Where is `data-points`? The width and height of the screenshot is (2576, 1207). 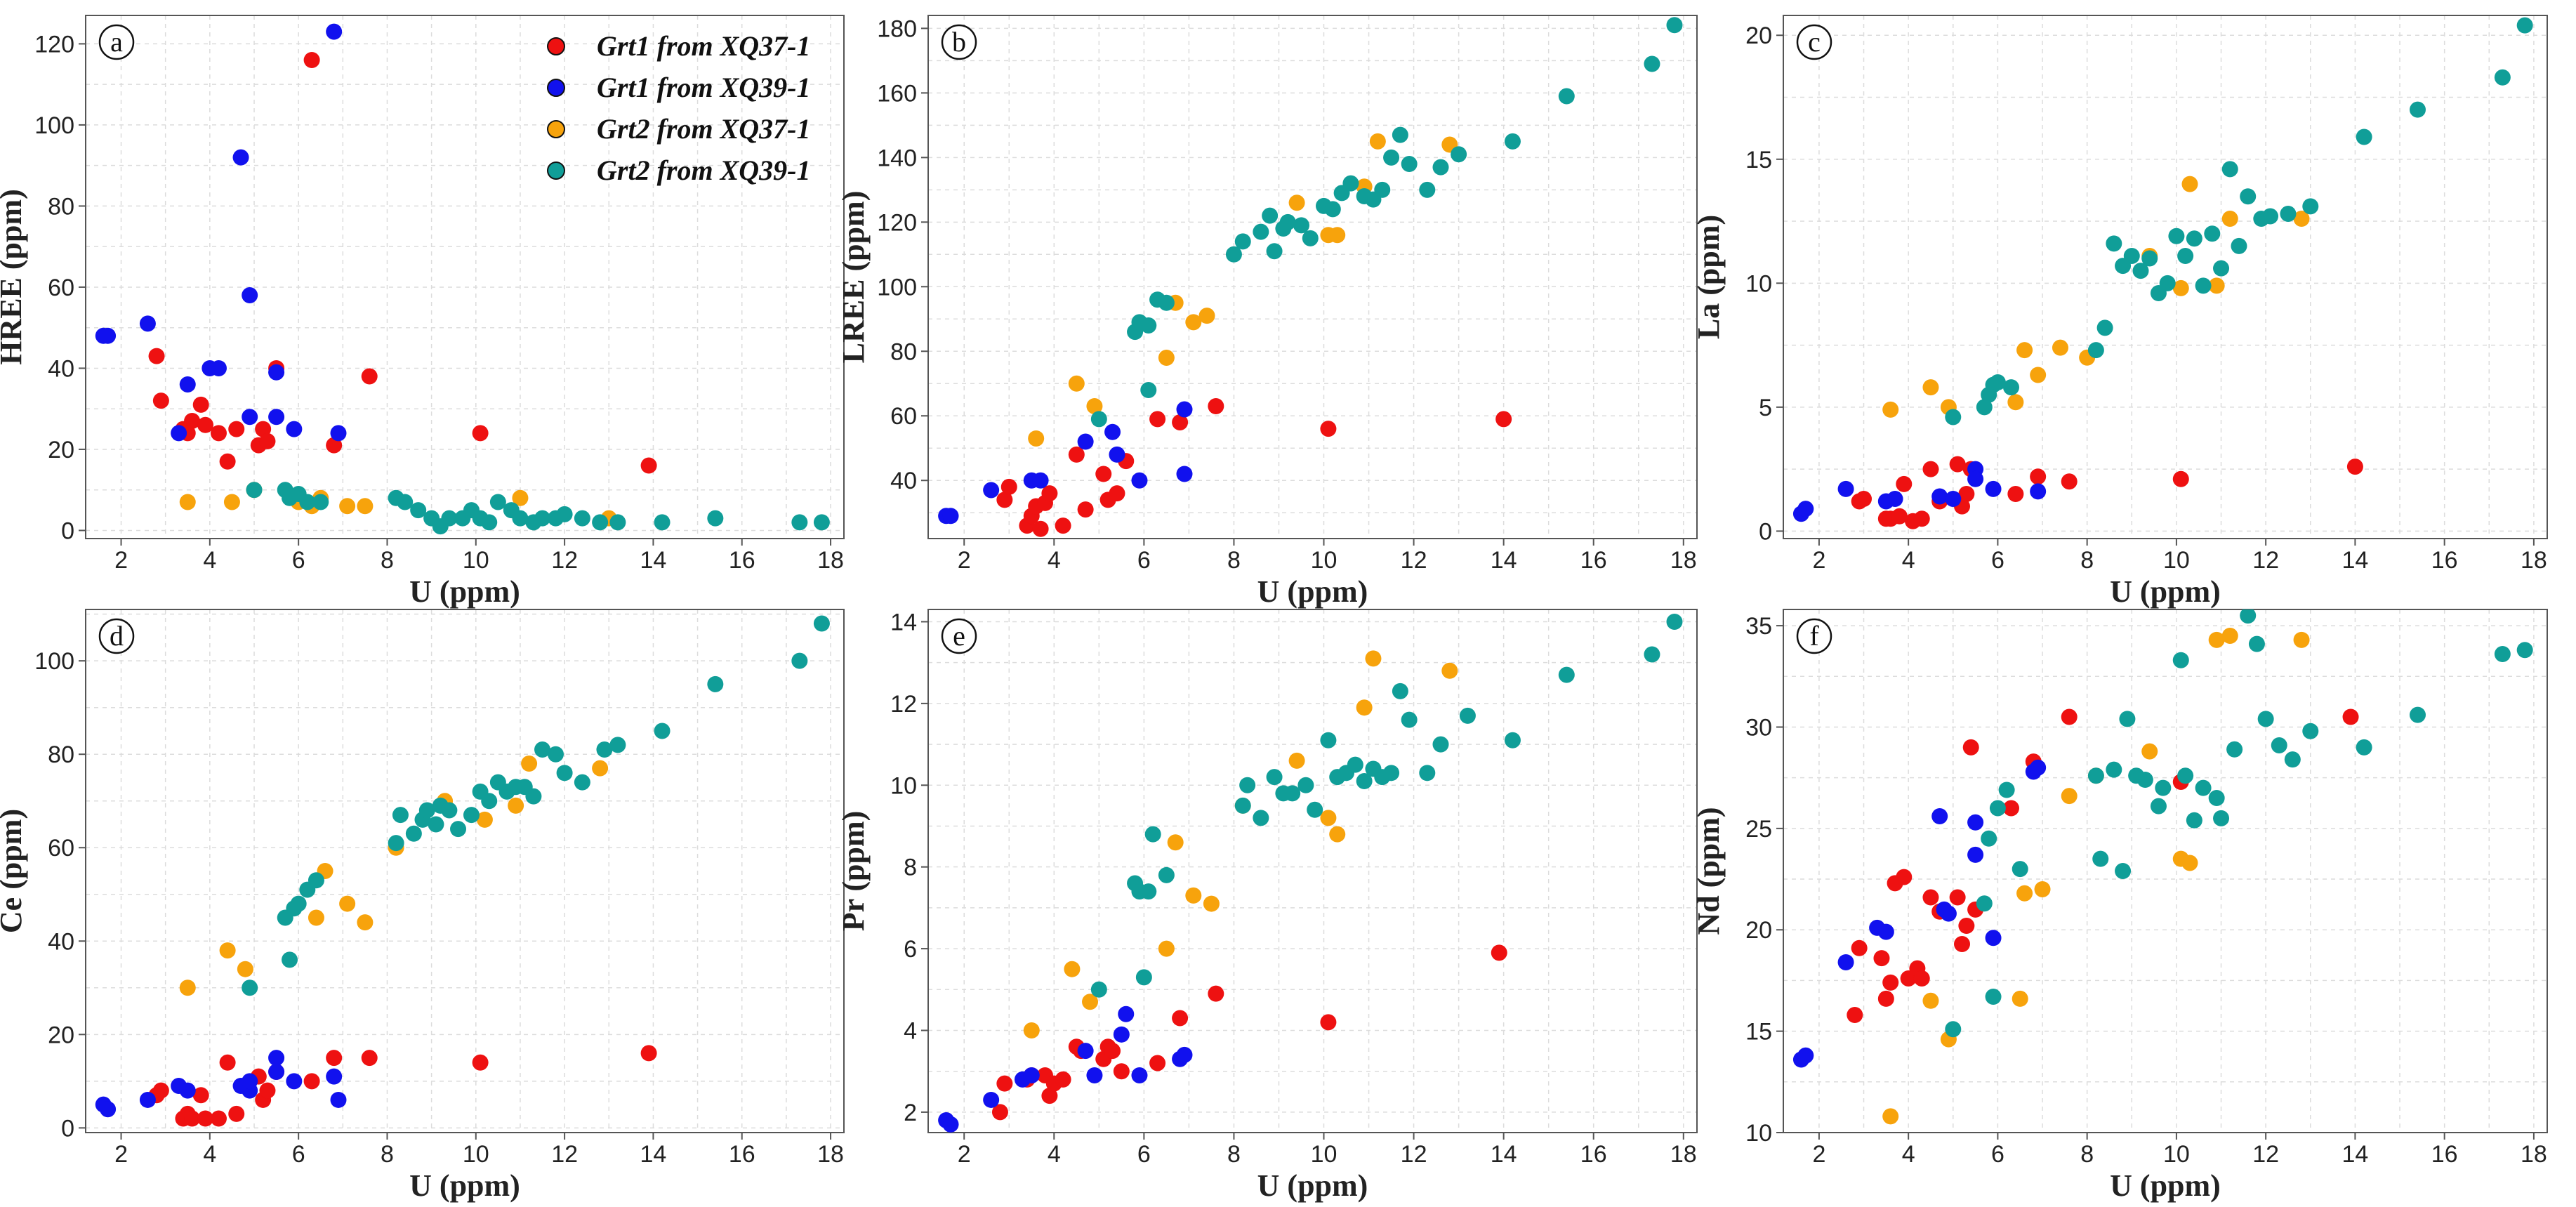 data-points is located at coordinates (1310, 873).